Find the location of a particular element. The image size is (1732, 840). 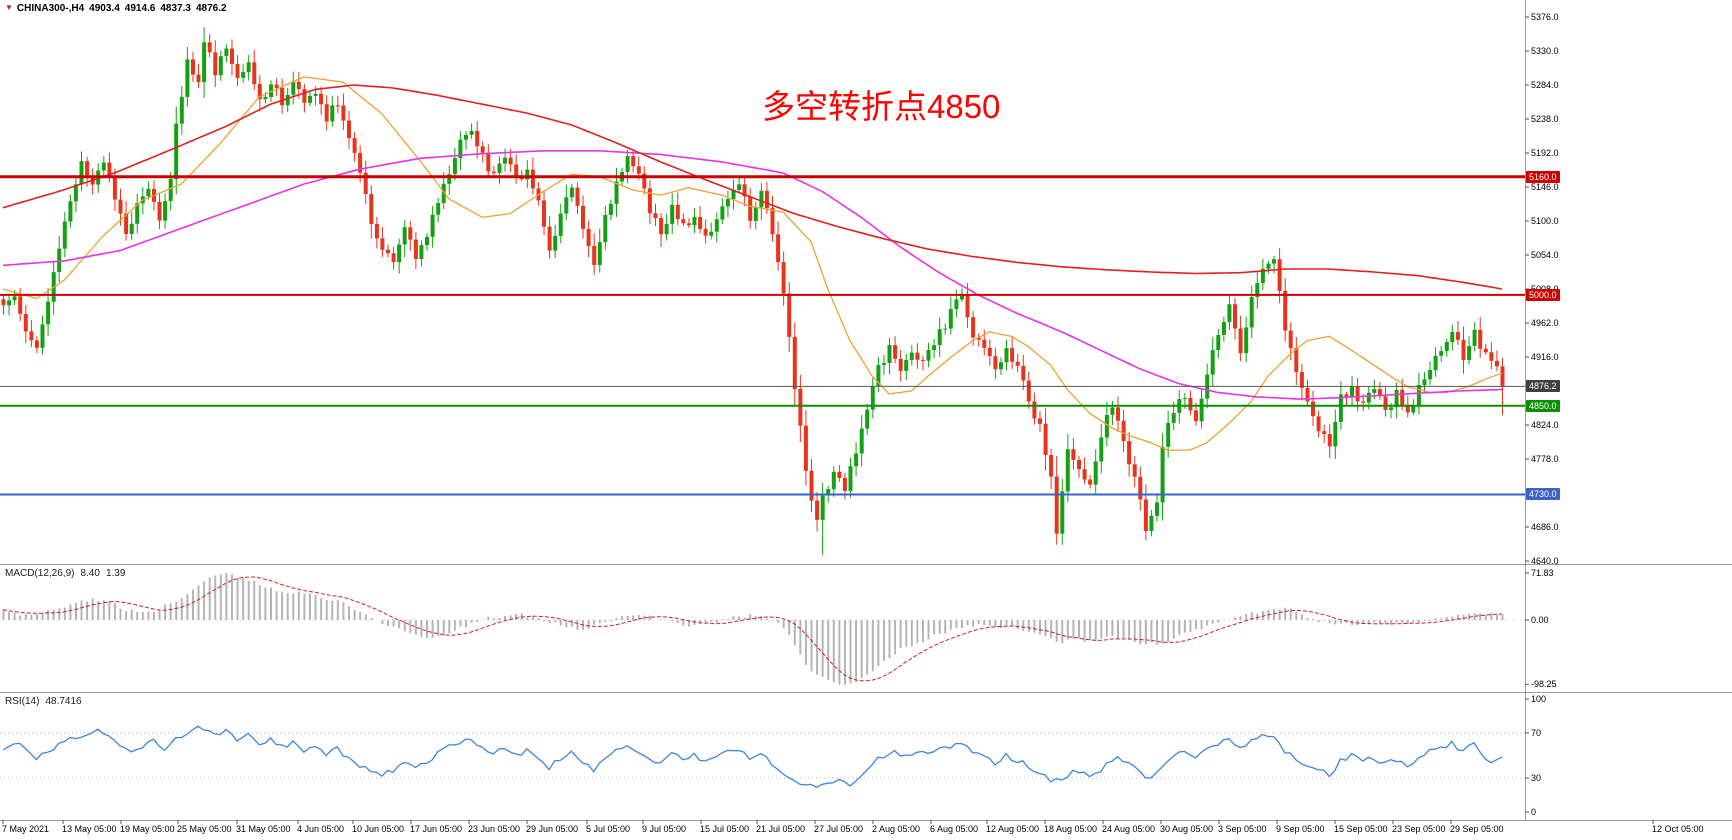

chart-header: ▼ CHINA300-,H4 4903.4 4914.6 4837.3 4876.2 is located at coordinates (116, 8).